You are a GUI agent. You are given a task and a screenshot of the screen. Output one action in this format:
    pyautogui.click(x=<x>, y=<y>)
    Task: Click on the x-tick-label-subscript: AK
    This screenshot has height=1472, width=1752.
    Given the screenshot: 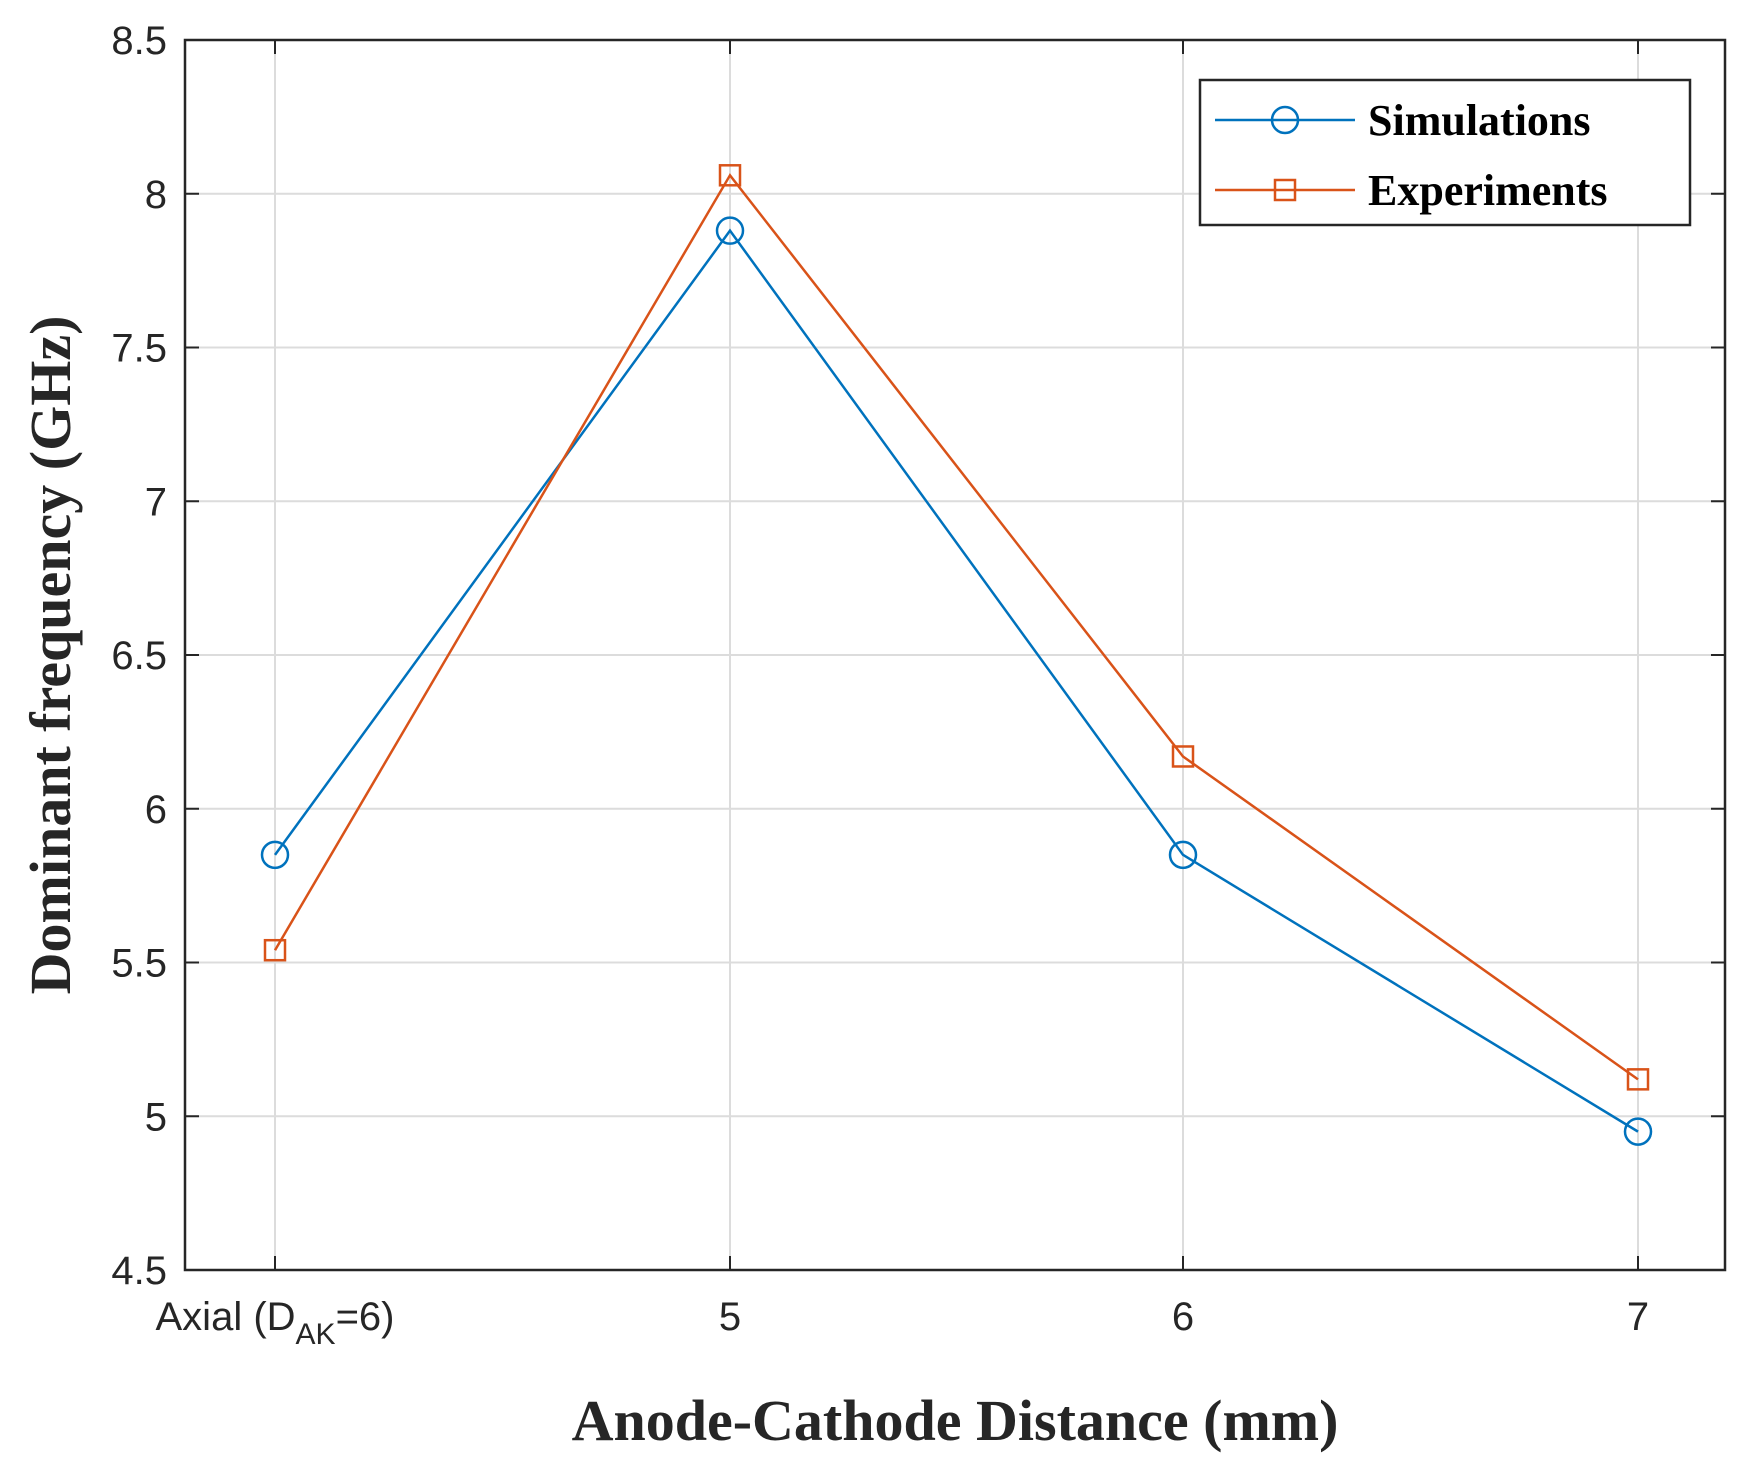 What is the action you would take?
    pyautogui.click(x=316, y=1334)
    